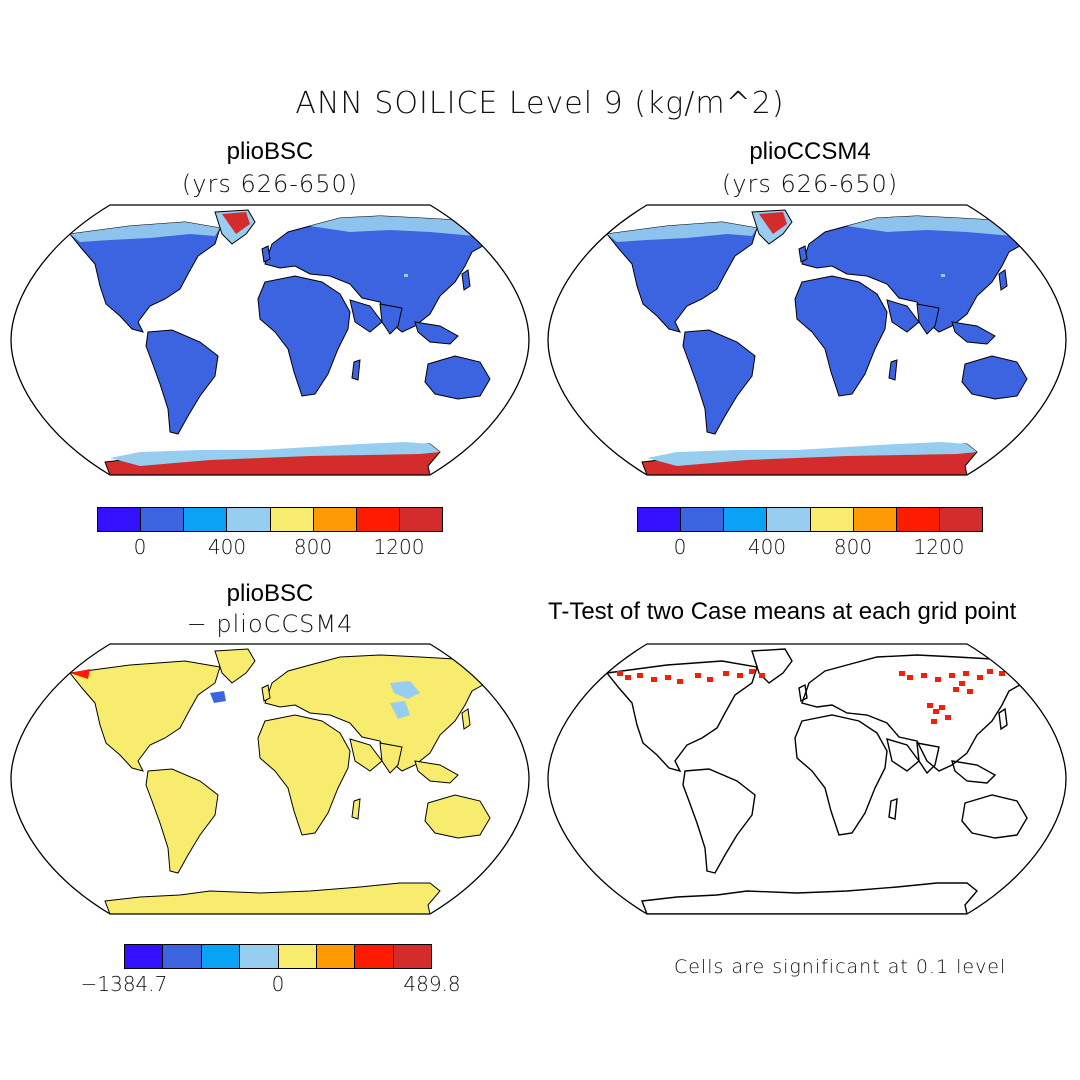  Describe the element at coordinates (270, 184) in the screenshot. I see `panel1-subtitle: (yrs 626-650)` at that location.